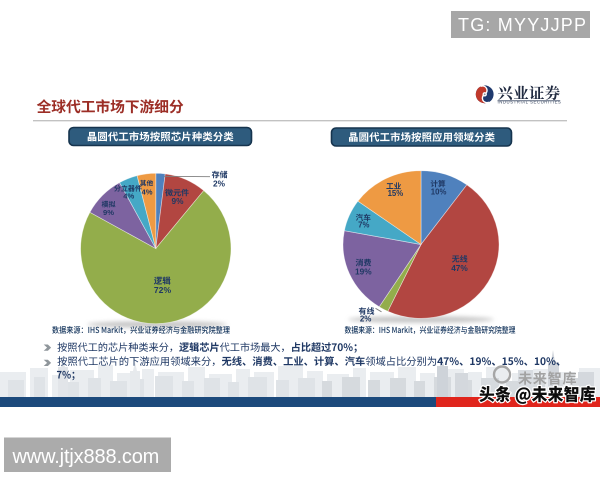 This screenshot has width=600, height=480. I want to click on svg-text: TG: MYYJJPP, so click(522, 25).